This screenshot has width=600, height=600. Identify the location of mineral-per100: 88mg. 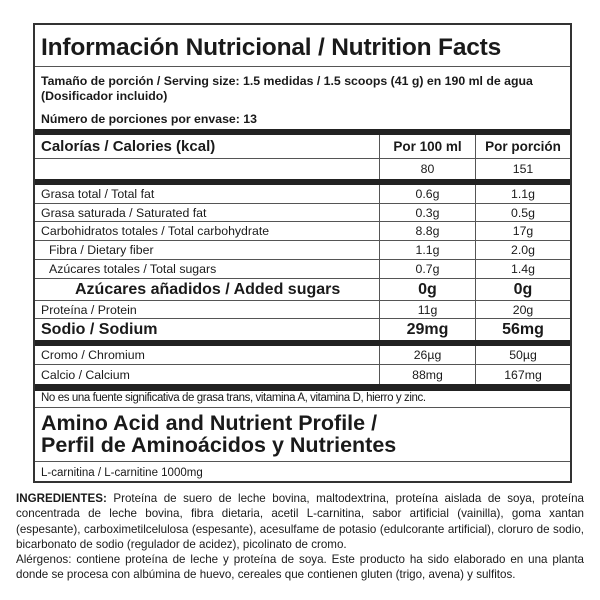
(427, 374).